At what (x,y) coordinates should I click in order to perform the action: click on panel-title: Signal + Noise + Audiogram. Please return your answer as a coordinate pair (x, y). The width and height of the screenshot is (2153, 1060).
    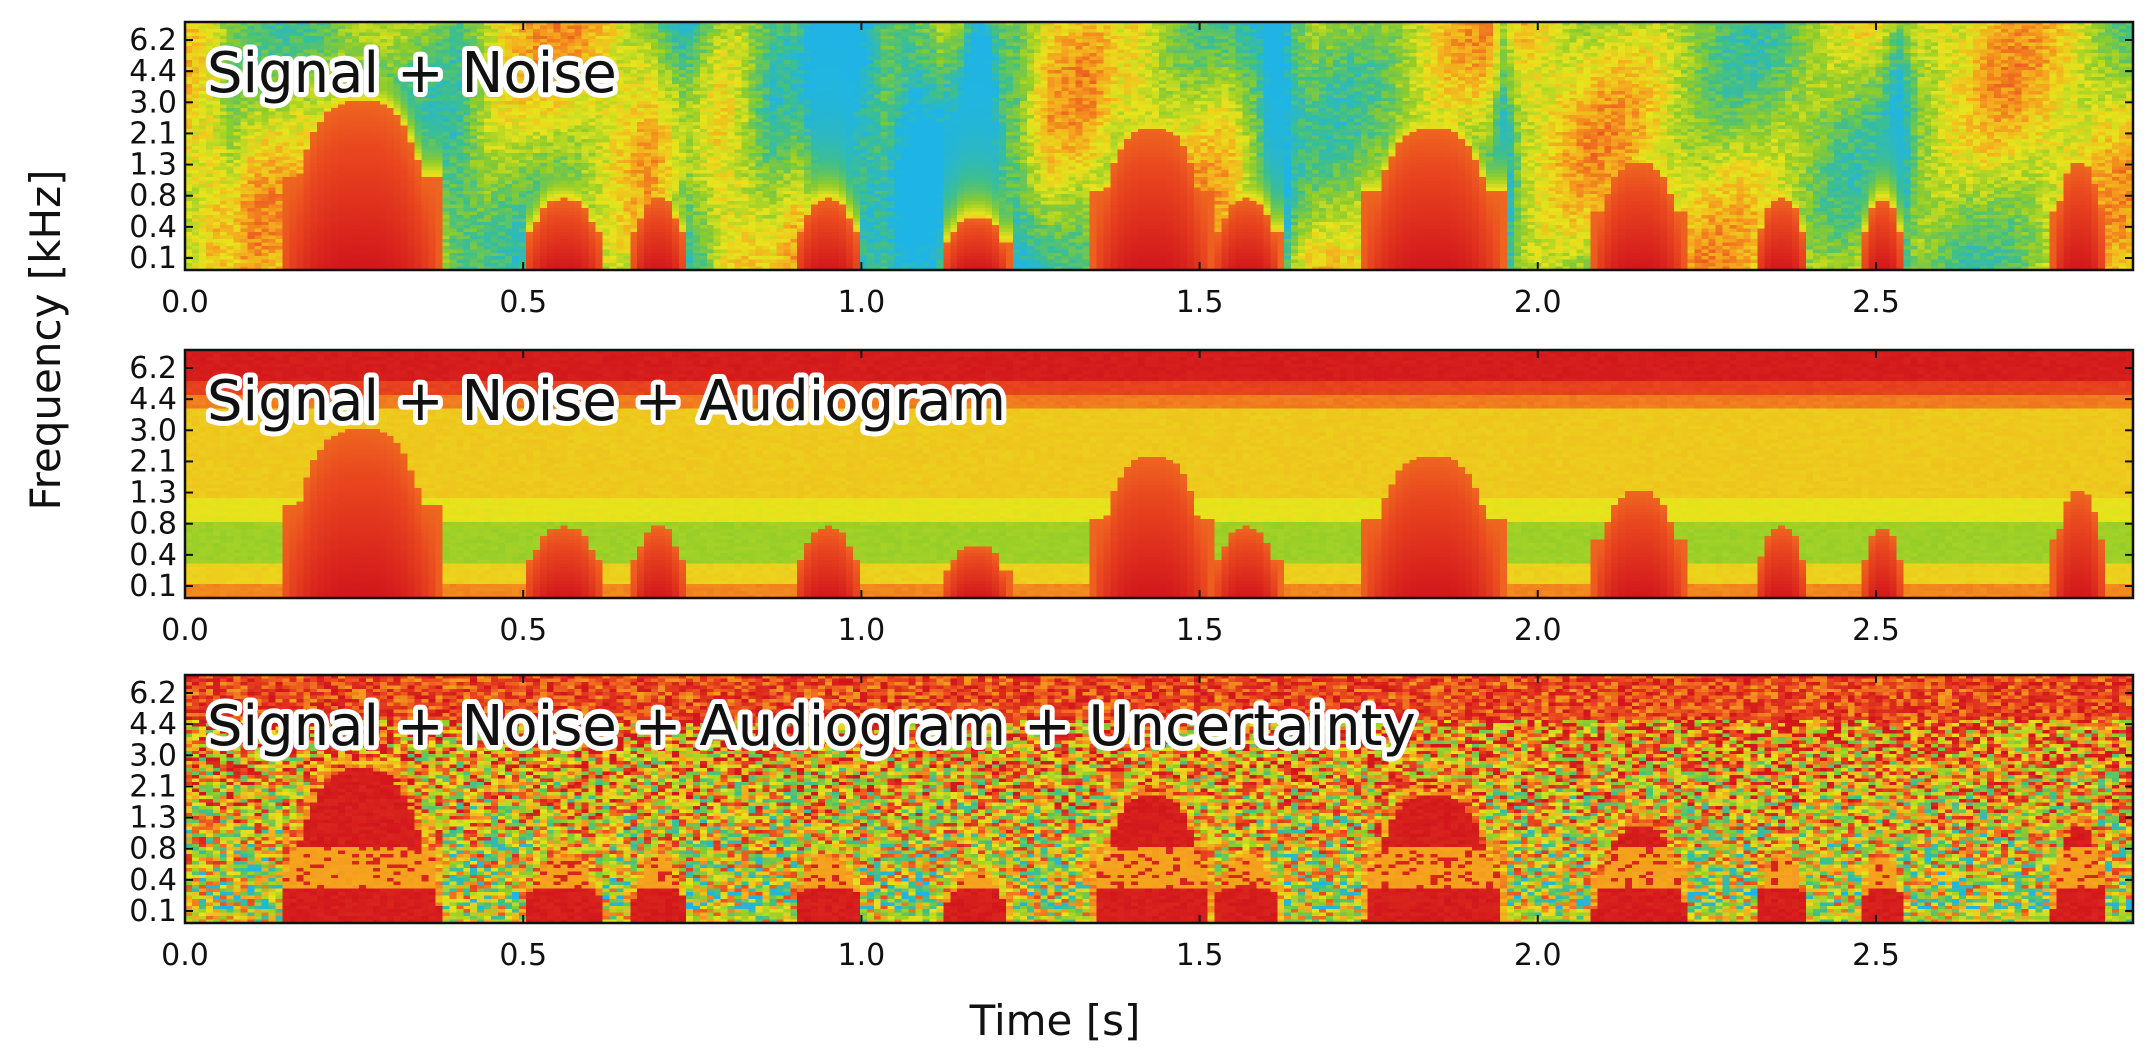
    Looking at the image, I should click on (606, 401).